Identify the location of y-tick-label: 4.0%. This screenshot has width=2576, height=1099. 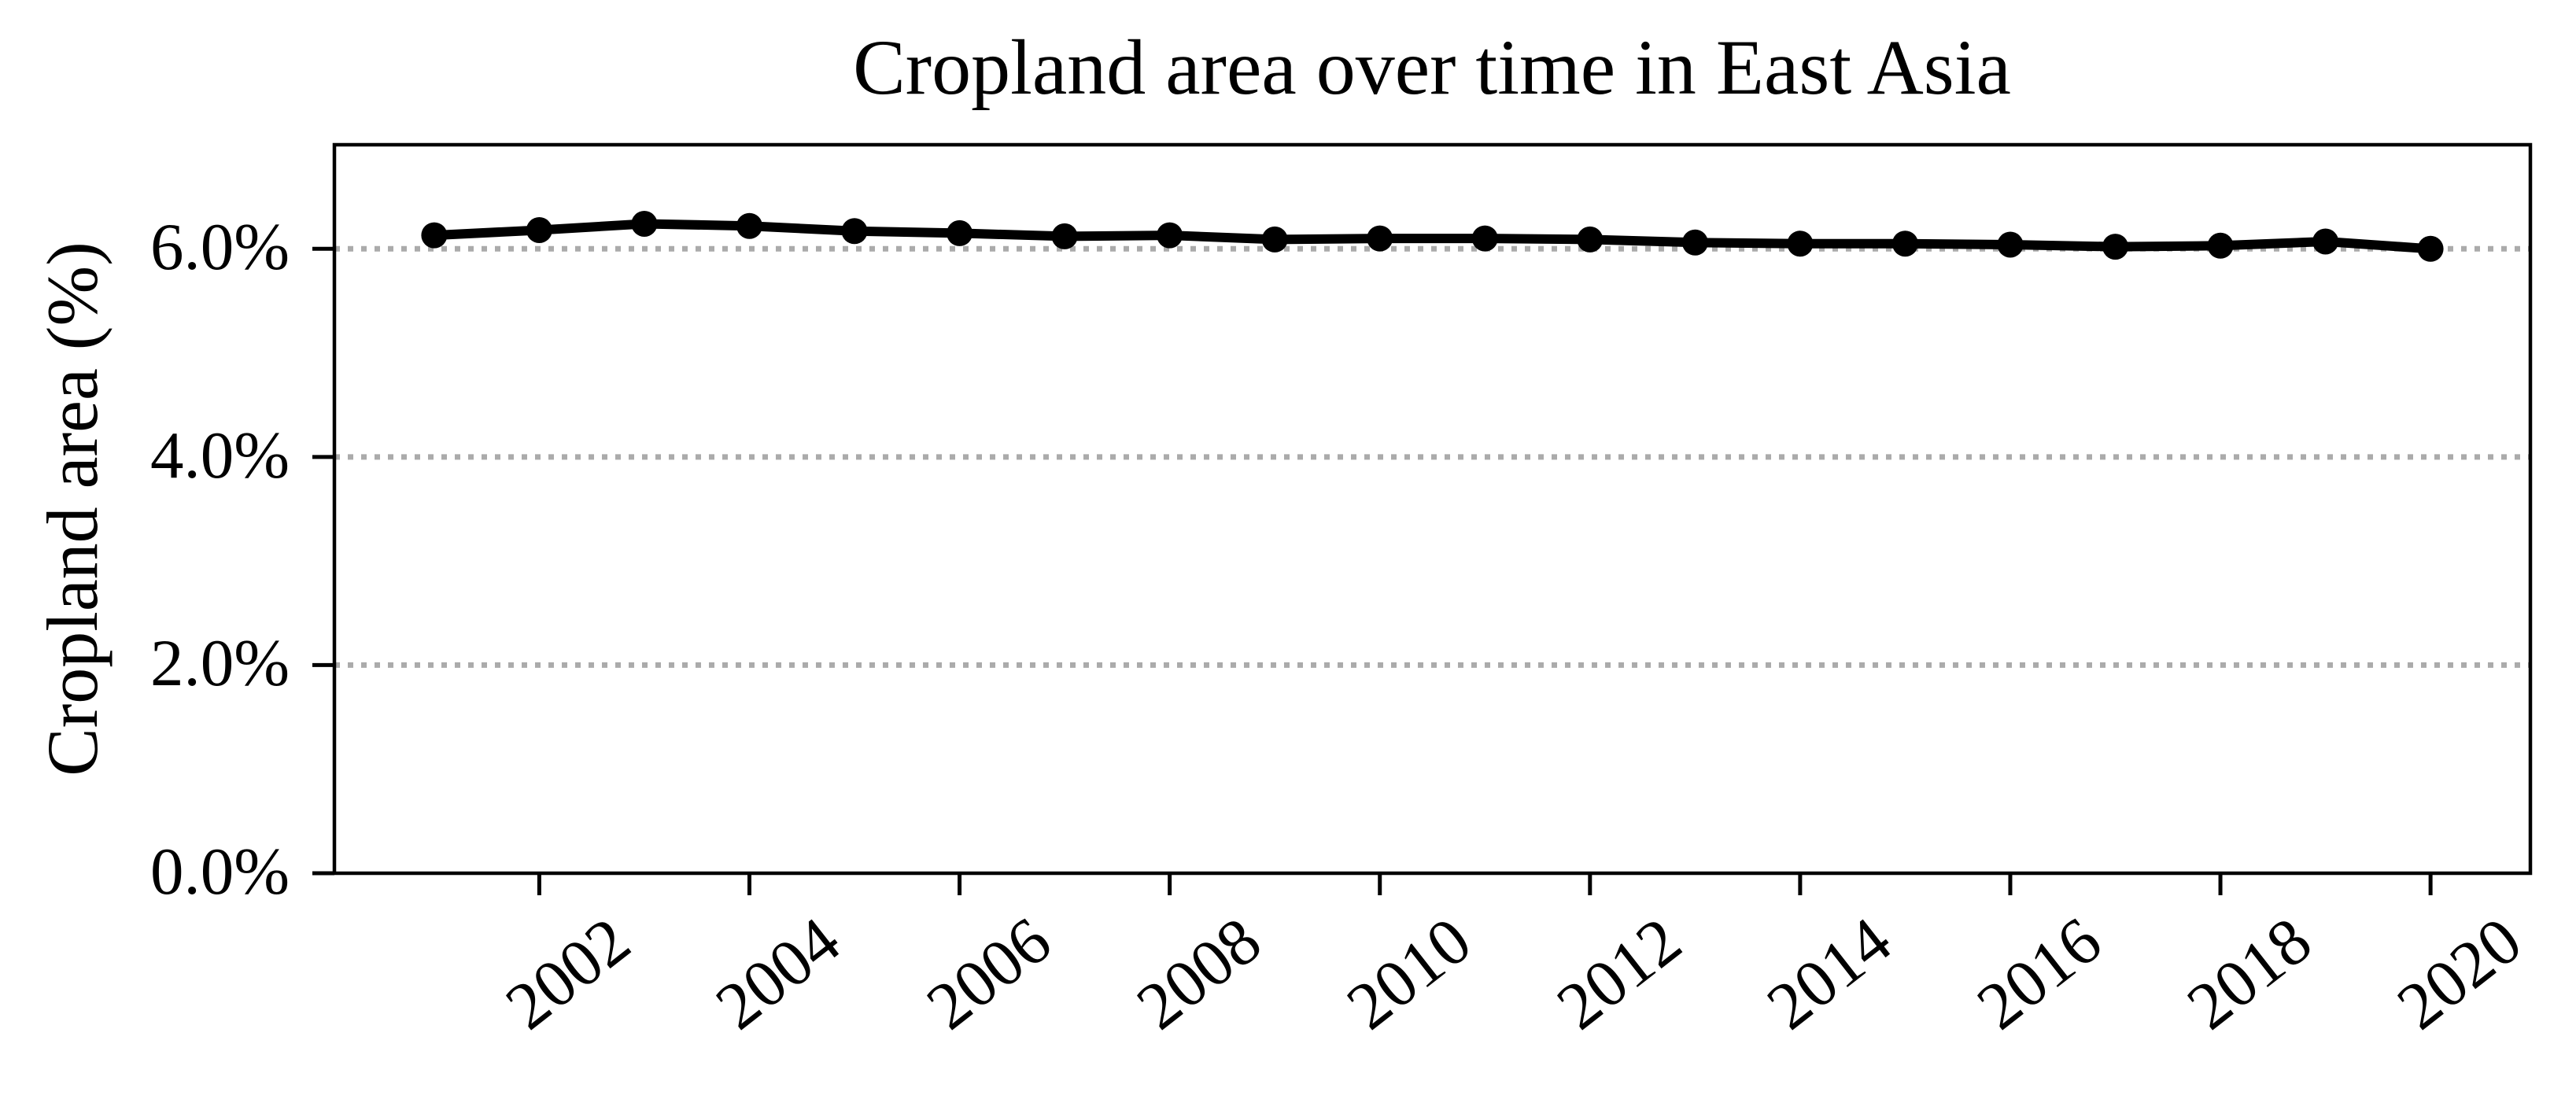
(220, 455).